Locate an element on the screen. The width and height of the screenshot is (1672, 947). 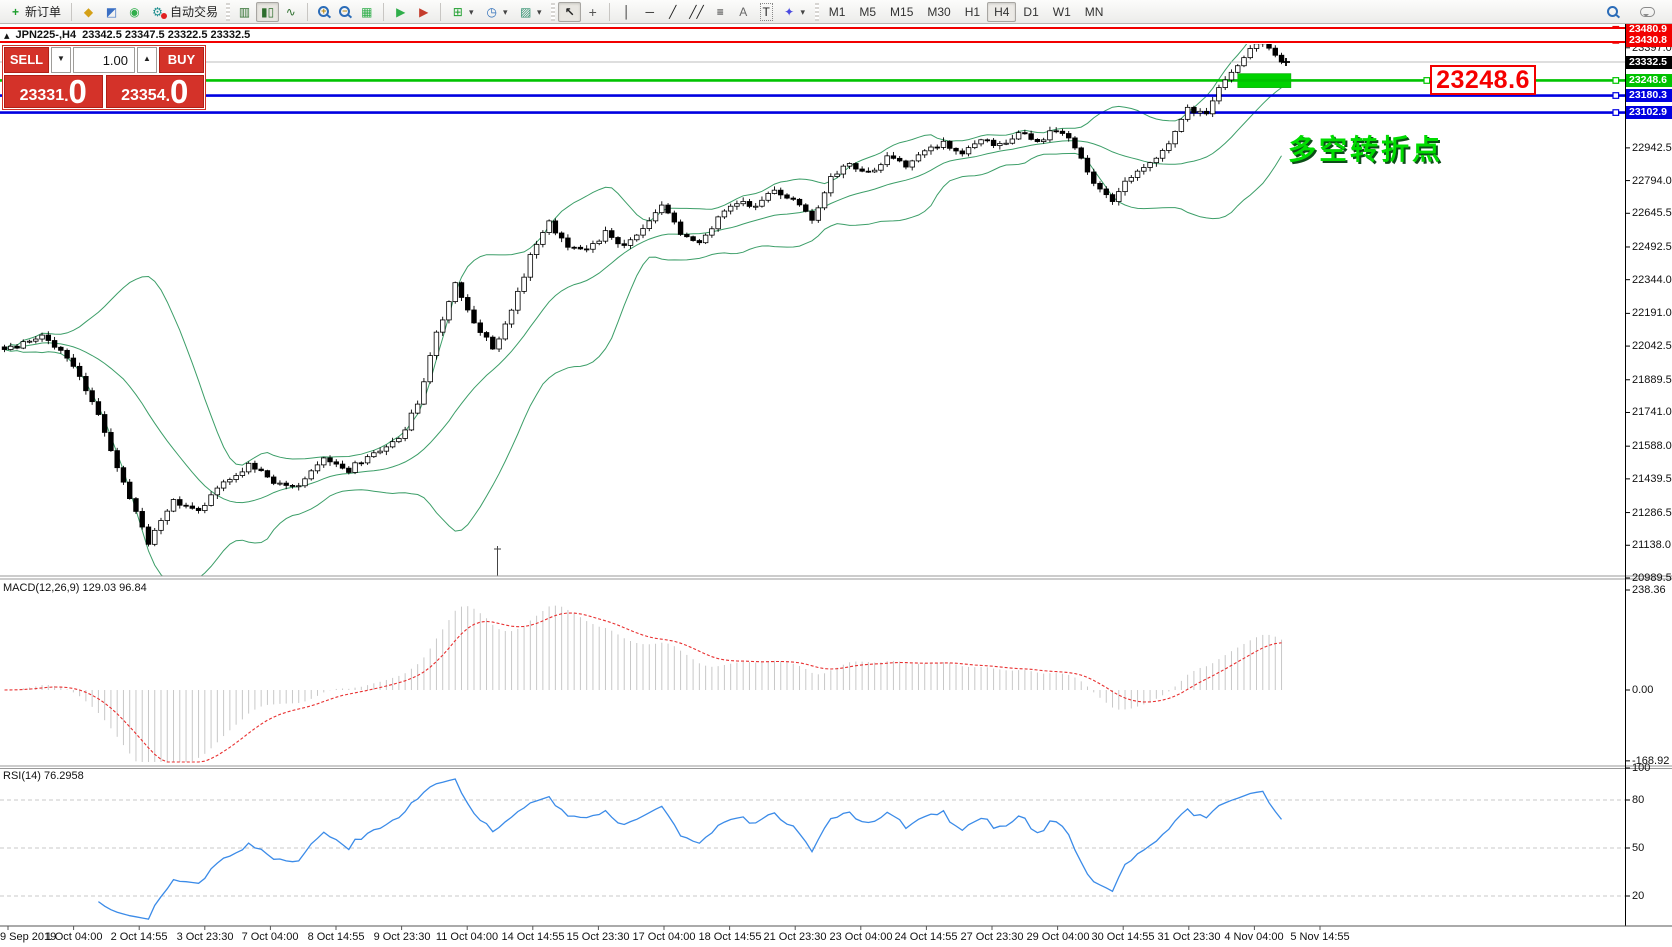
search-button is located at coordinates (1612, 12).